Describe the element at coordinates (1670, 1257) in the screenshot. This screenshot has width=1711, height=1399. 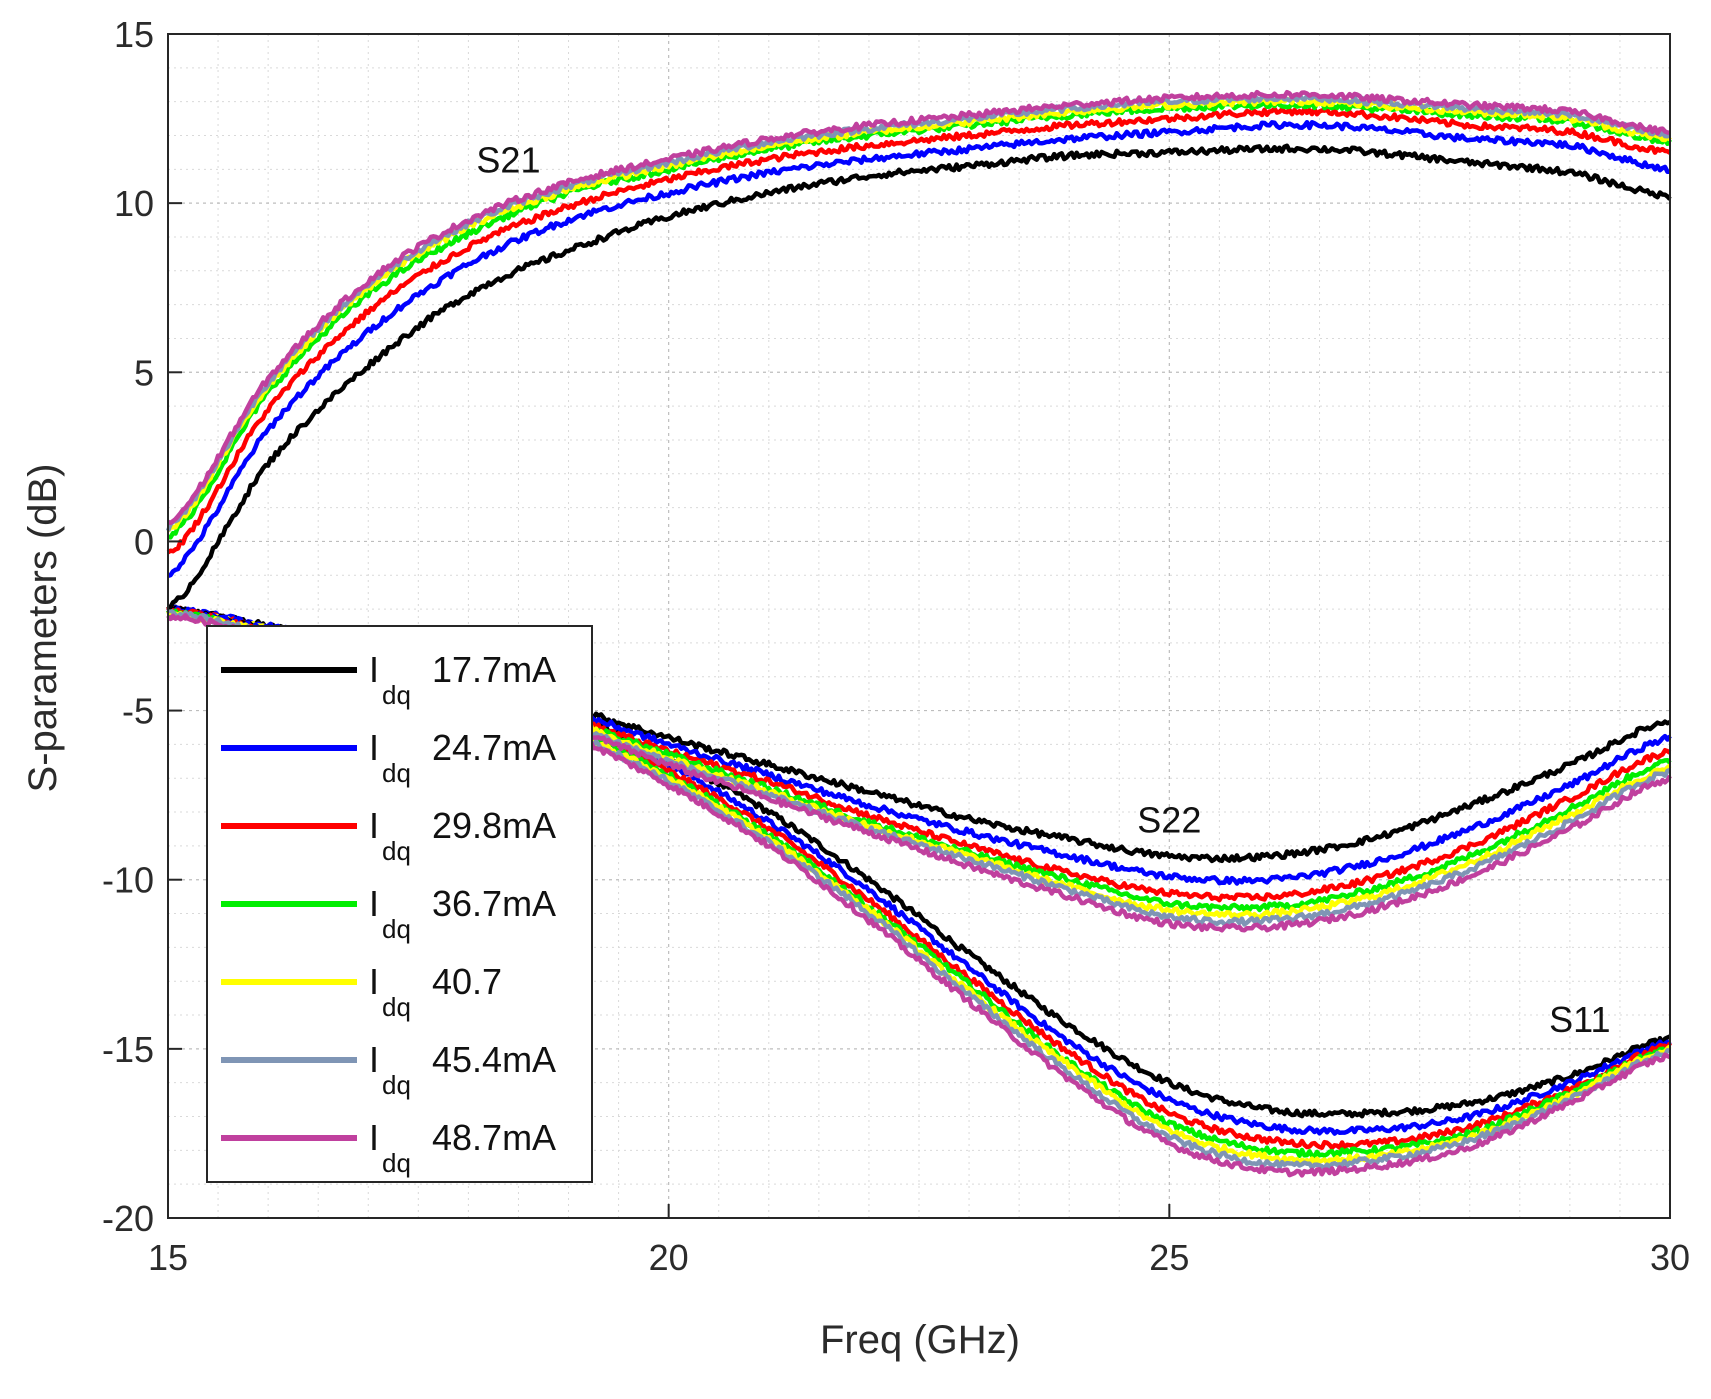
I see `x-tick-label: 30` at that location.